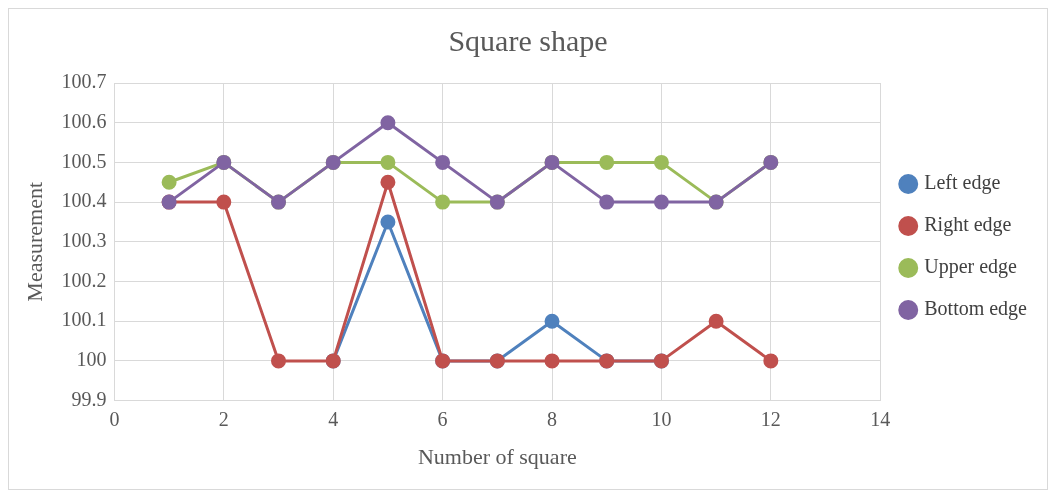 This screenshot has height=496, width=1055. Describe the element at coordinates (84, 240) in the screenshot. I see `y-tick-label: 100.3` at that location.